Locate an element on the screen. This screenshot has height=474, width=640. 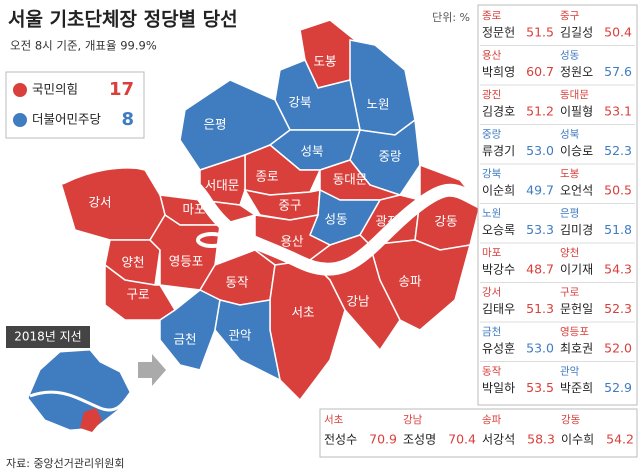
vote-share: 60.7 is located at coordinates (540, 71).